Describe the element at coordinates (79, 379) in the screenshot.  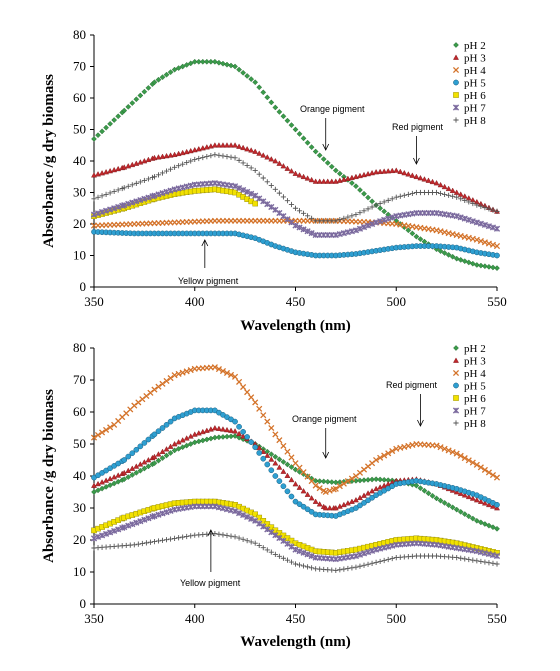
I see `chart2-y-tick-label: 70` at that location.